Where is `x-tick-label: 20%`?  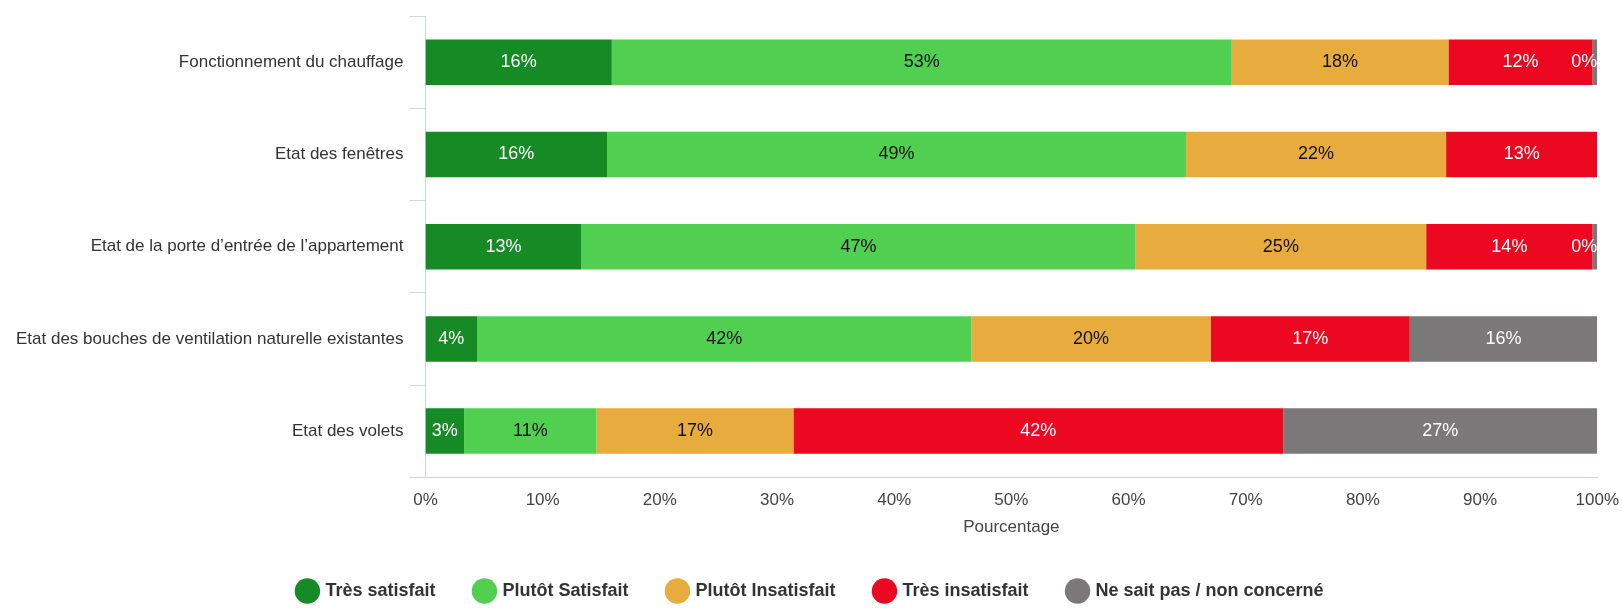
x-tick-label: 20% is located at coordinates (659, 500).